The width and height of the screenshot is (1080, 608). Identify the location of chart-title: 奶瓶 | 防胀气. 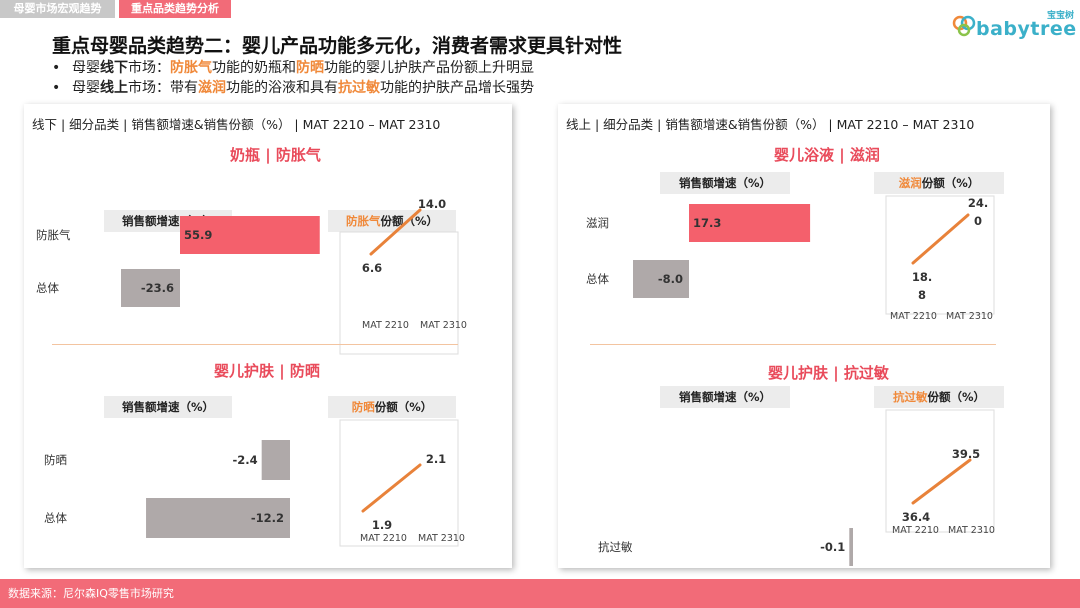
(275, 155).